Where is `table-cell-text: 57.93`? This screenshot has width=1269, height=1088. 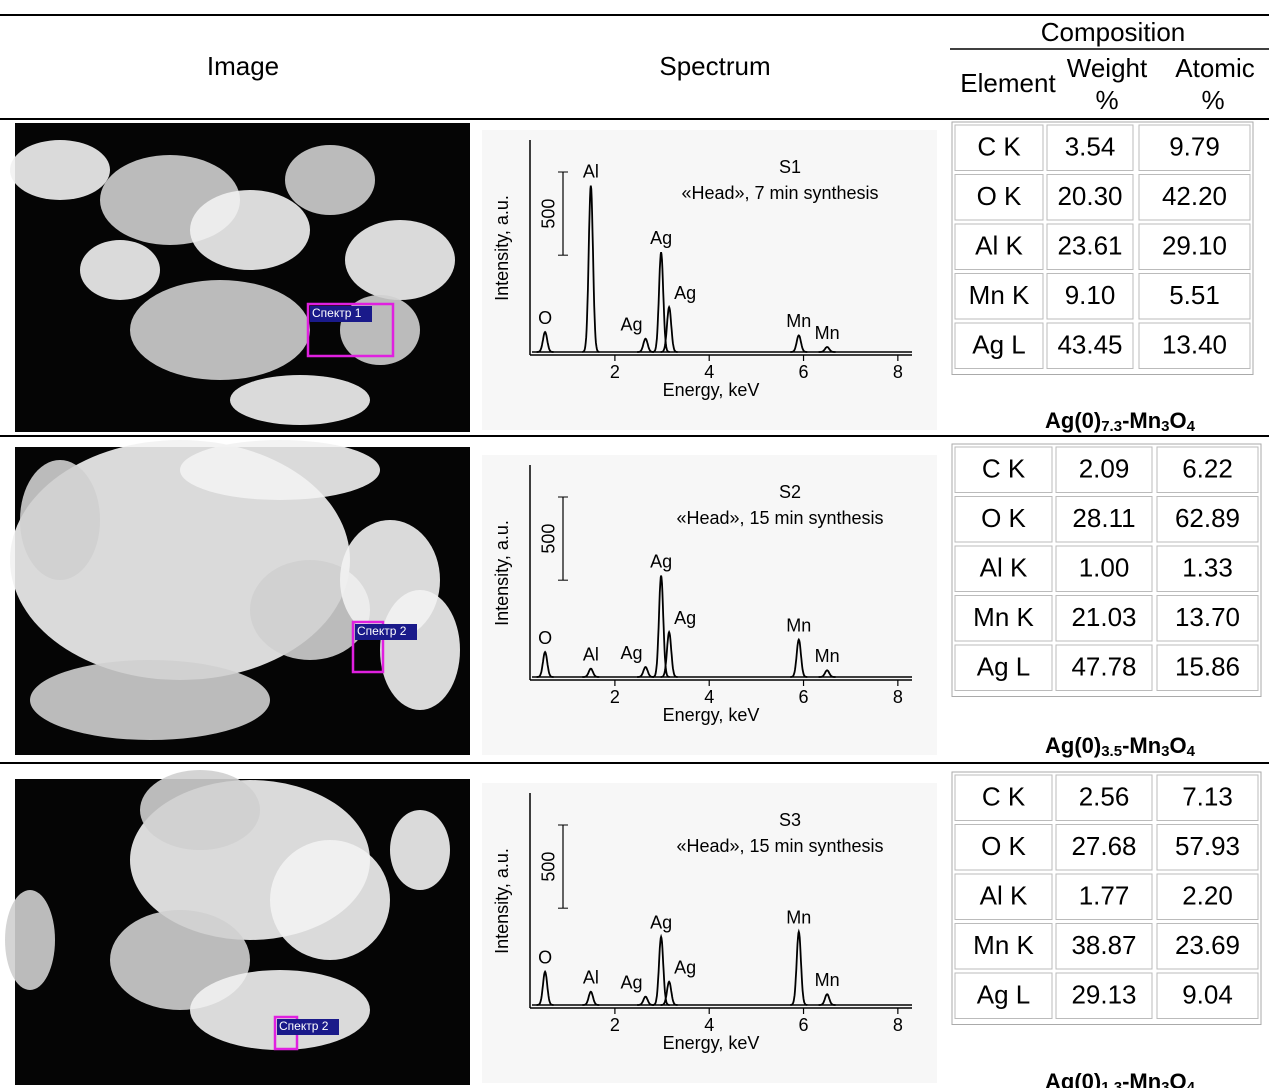
table-cell-text: 57.93 is located at coordinates (1207, 846).